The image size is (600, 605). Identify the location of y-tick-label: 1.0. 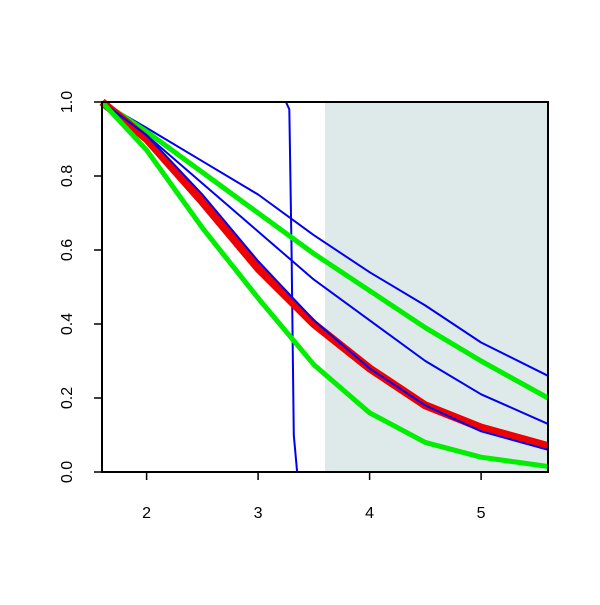
(67, 102).